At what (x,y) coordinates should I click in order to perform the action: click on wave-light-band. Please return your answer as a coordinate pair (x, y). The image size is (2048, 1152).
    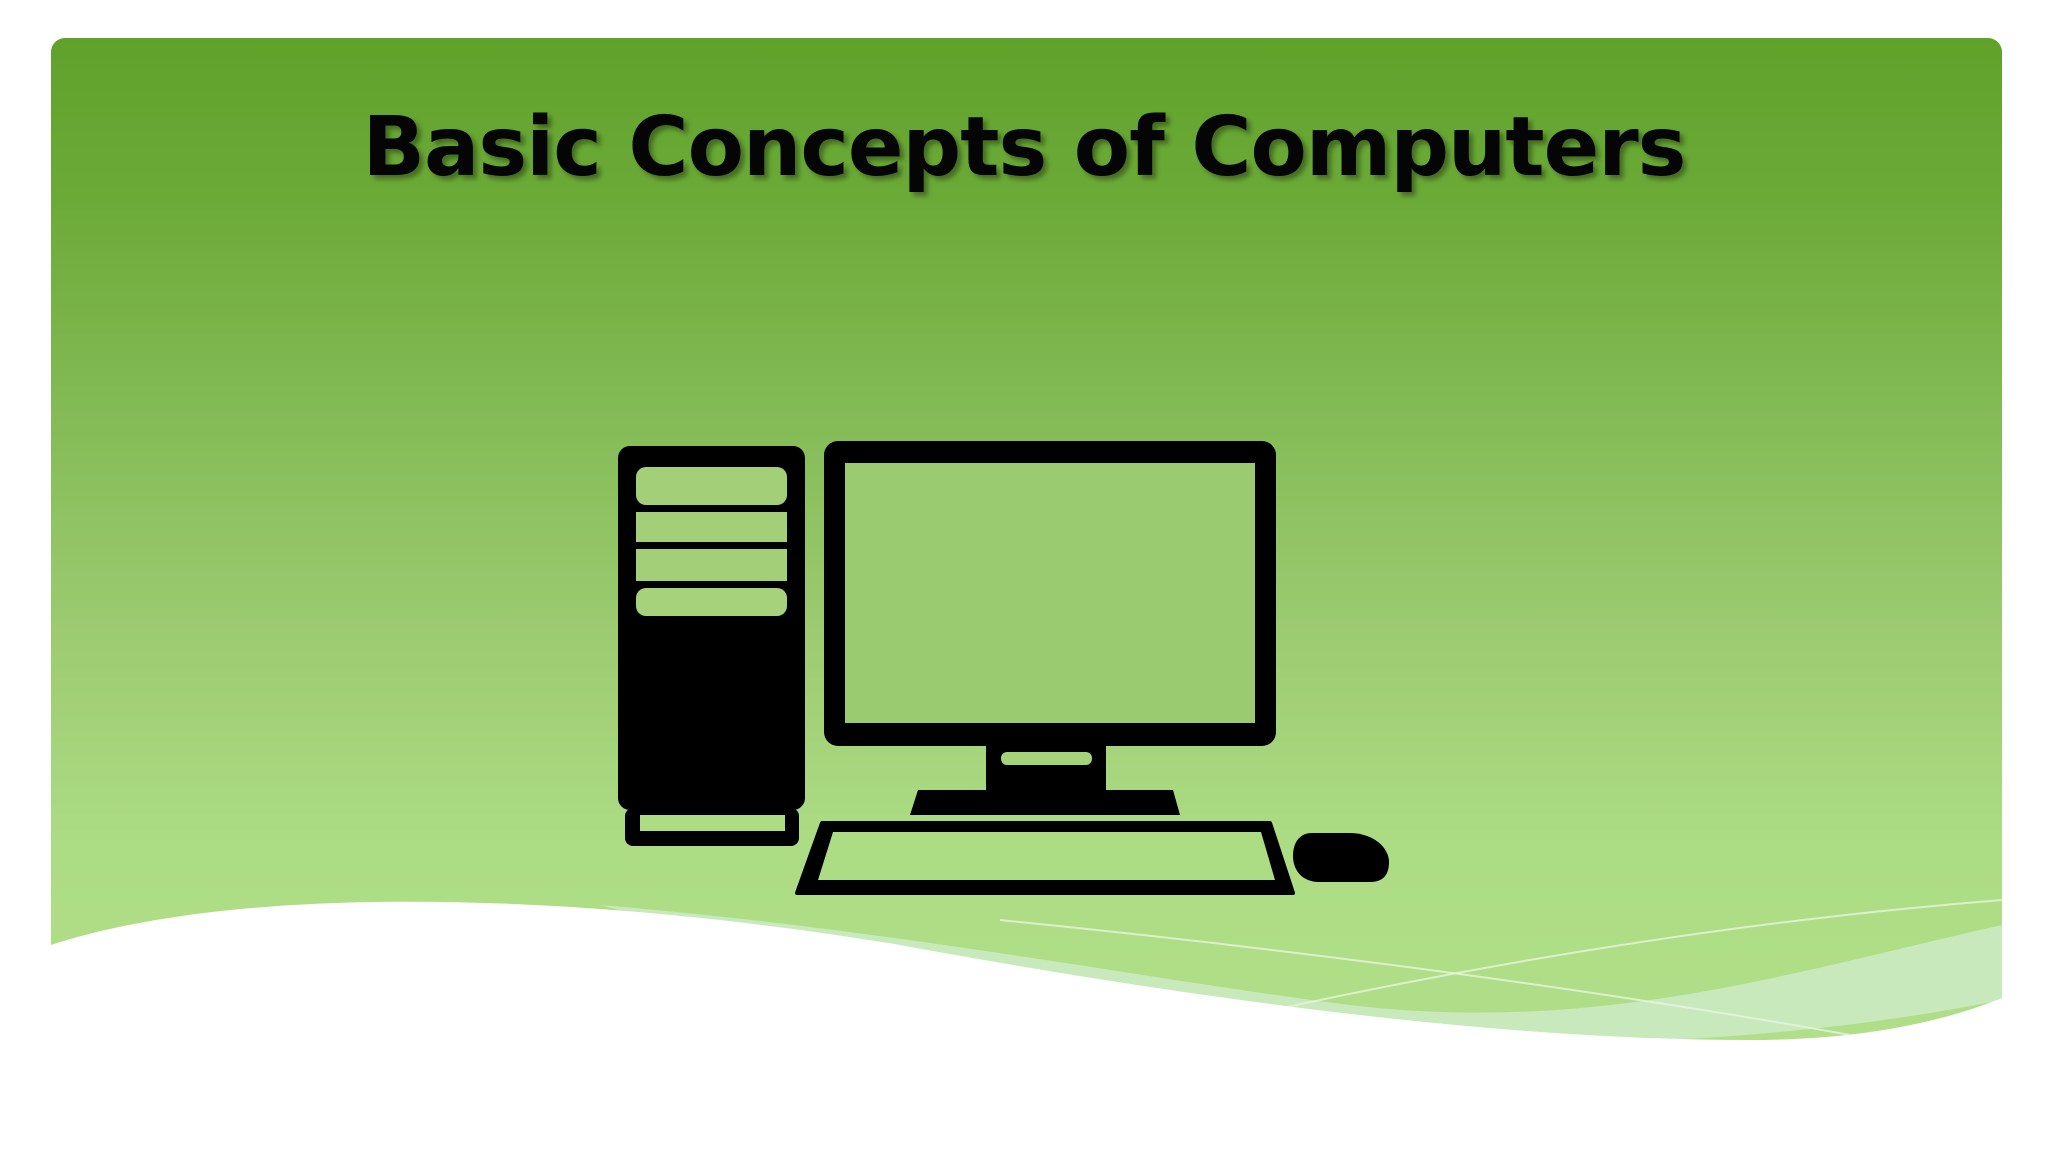
    Looking at the image, I should click on (1301, 974).